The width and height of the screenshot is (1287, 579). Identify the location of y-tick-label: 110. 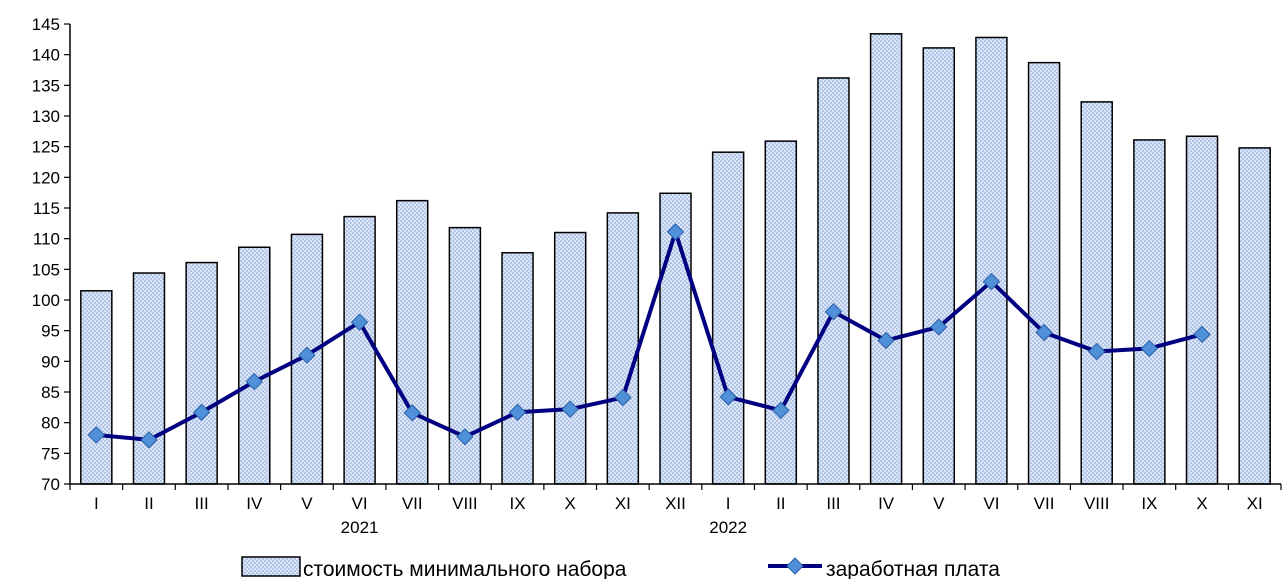
(46, 239).